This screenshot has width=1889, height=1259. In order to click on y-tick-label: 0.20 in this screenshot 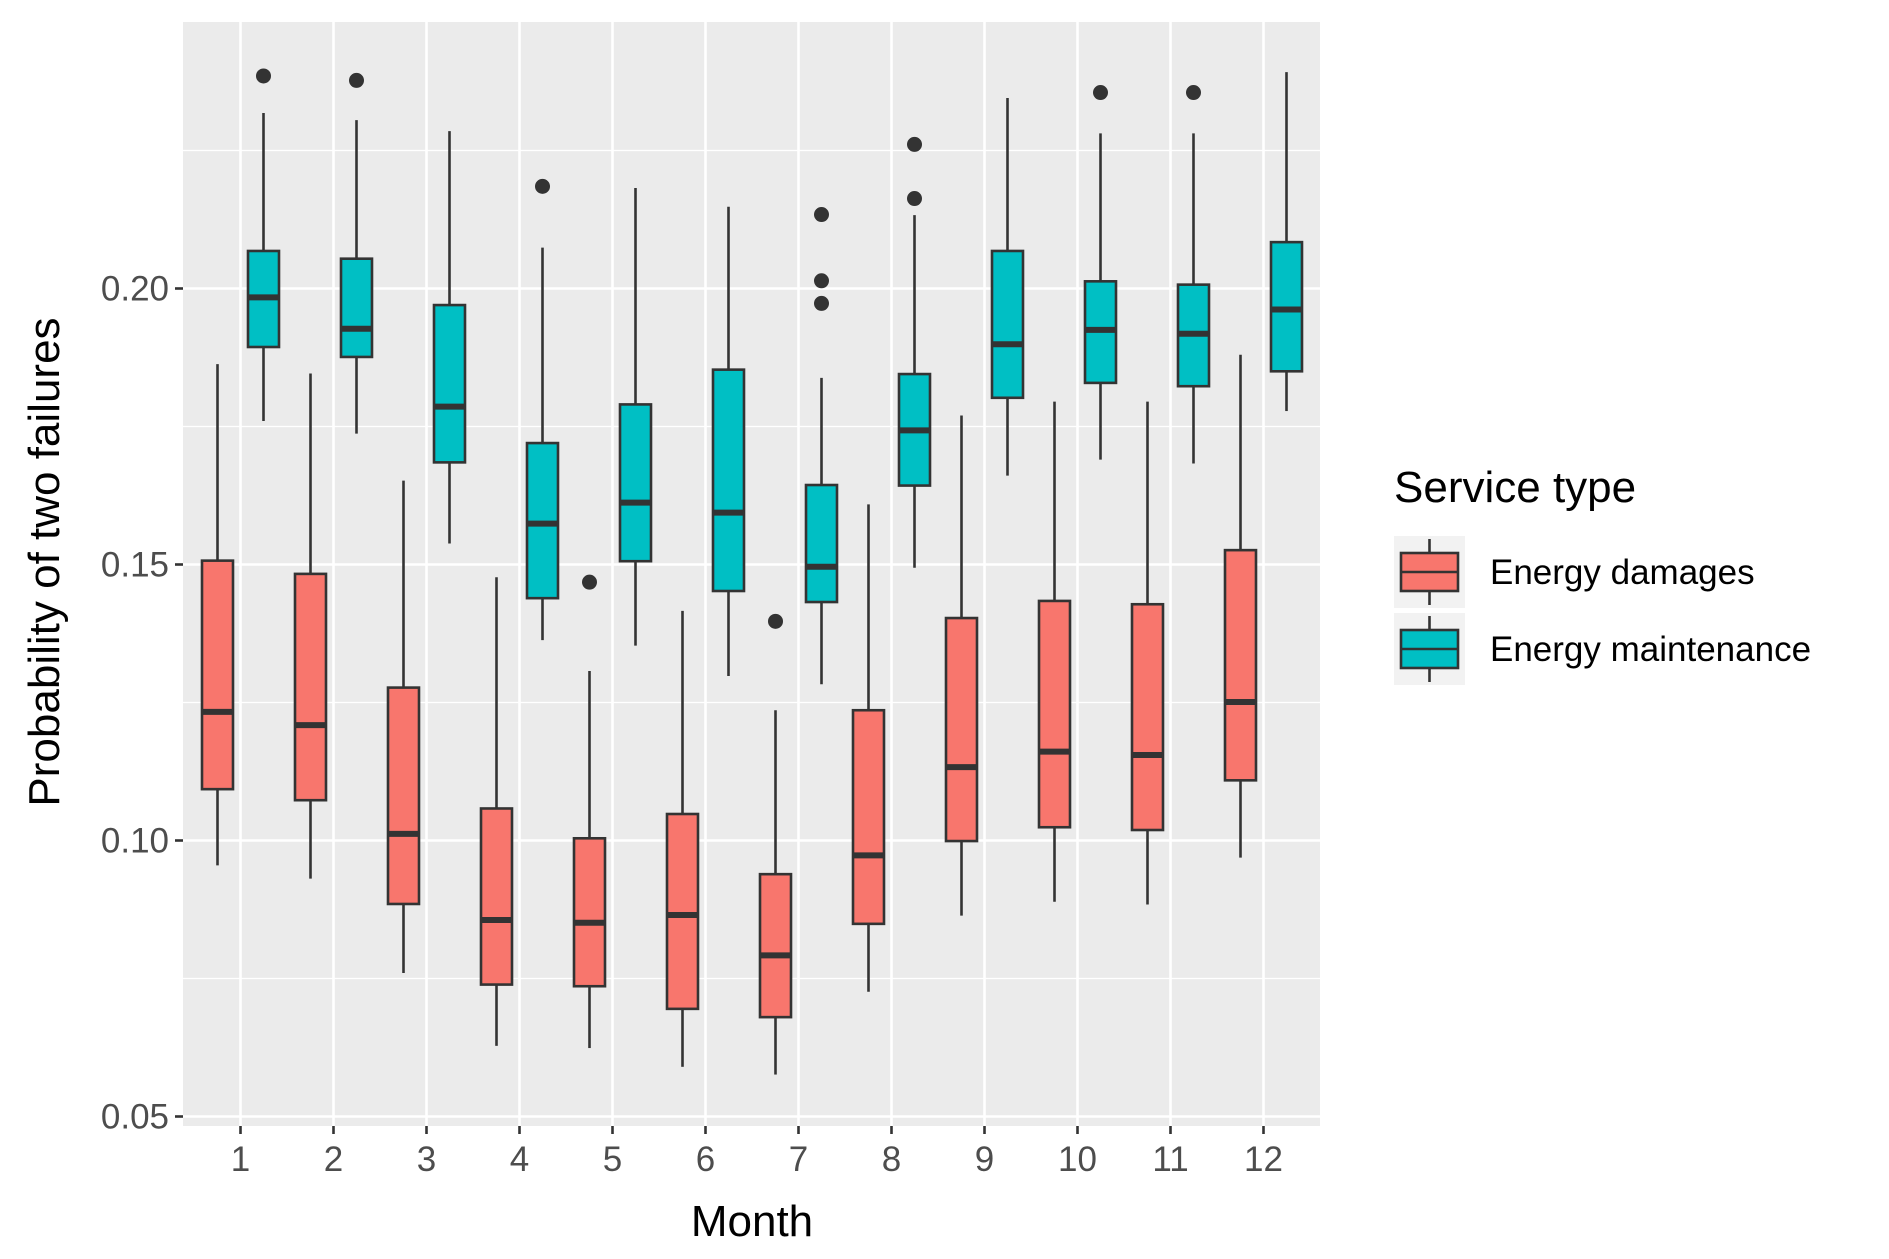, I will do `click(135, 289)`.